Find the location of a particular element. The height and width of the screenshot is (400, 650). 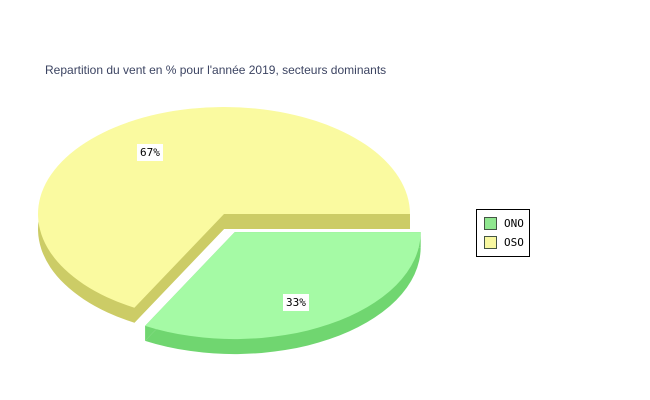

legend-item-oso: OSO is located at coordinates (504, 242).